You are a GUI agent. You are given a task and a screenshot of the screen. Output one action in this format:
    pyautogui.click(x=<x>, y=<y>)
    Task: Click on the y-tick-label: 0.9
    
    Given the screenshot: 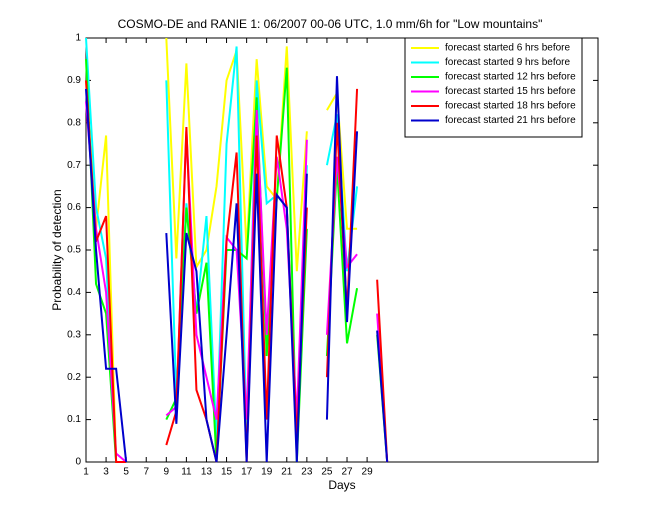 What is the action you would take?
    pyautogui.click(x=74, y=80)
    